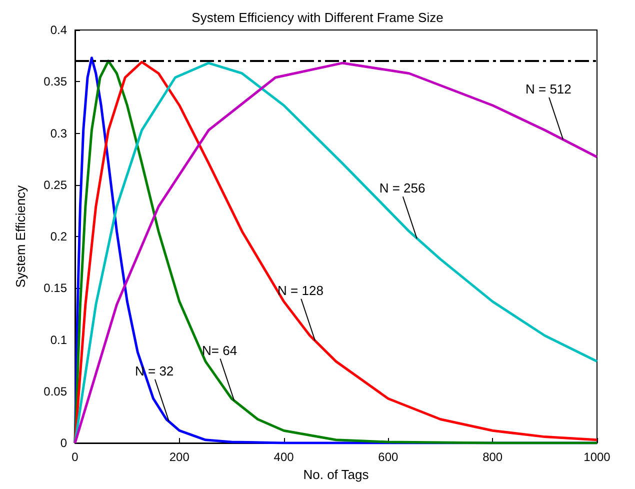 The width and height of the screenshot is (635, 489). Describe the element at coordinates (597, 457) in the screenshot. I see `x-tick-label: 1000` at that location.